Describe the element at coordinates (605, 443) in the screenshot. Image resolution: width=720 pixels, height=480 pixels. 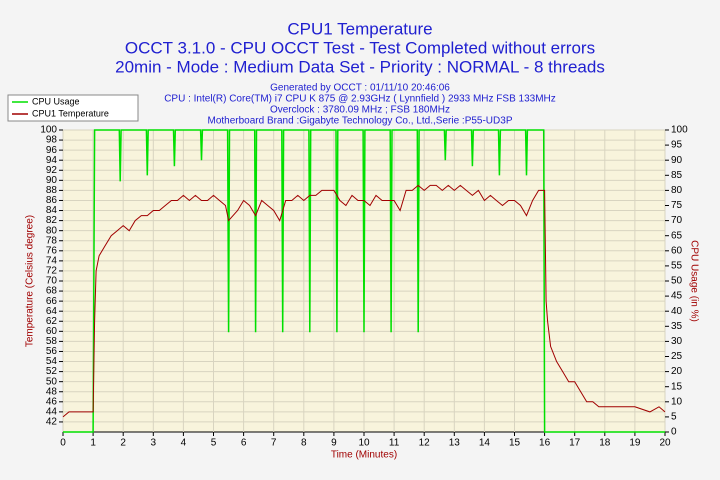
I see `x-tick-label: 18` at that location.